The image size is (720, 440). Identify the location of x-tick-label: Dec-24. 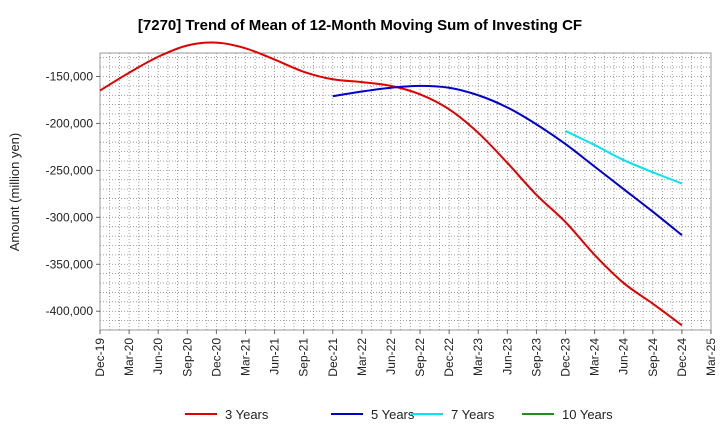
(682, 357).